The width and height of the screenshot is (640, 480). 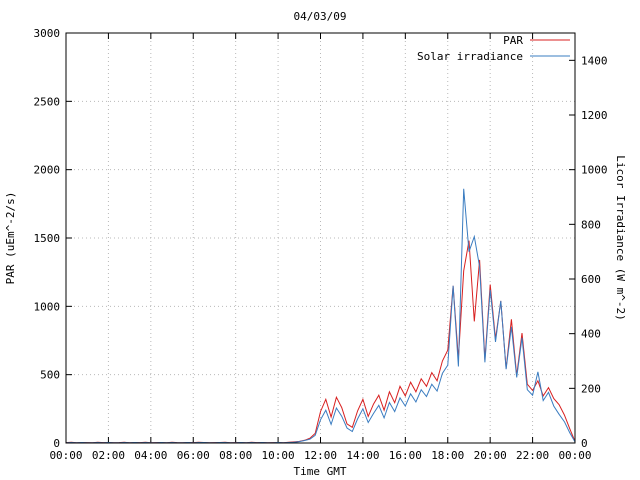 I want to click on y-left-tick-label: 500, so click(x=50, y=375).